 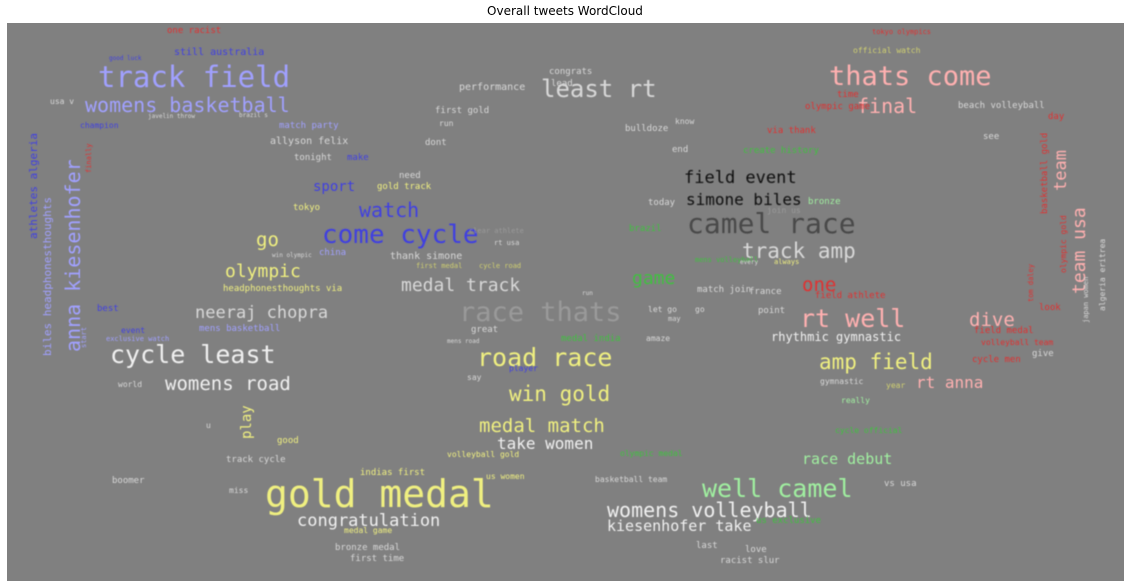 I want to click on chart-title: Overall tweets WordCloud, so click(x=565, y=11).